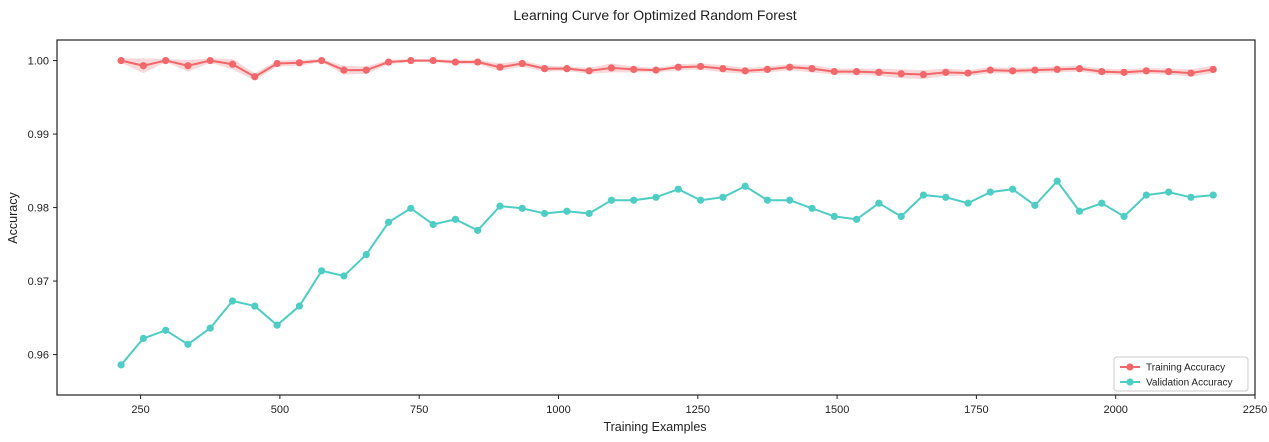 The height and width of the screenshot is (442, 1269). What do you see at coordinates (699, 405) in the screenshot?
I see `x-axis-ticks: 250 500 750 1000 1250 1500 1750 2000 2250` at bounding box center [699, 405].